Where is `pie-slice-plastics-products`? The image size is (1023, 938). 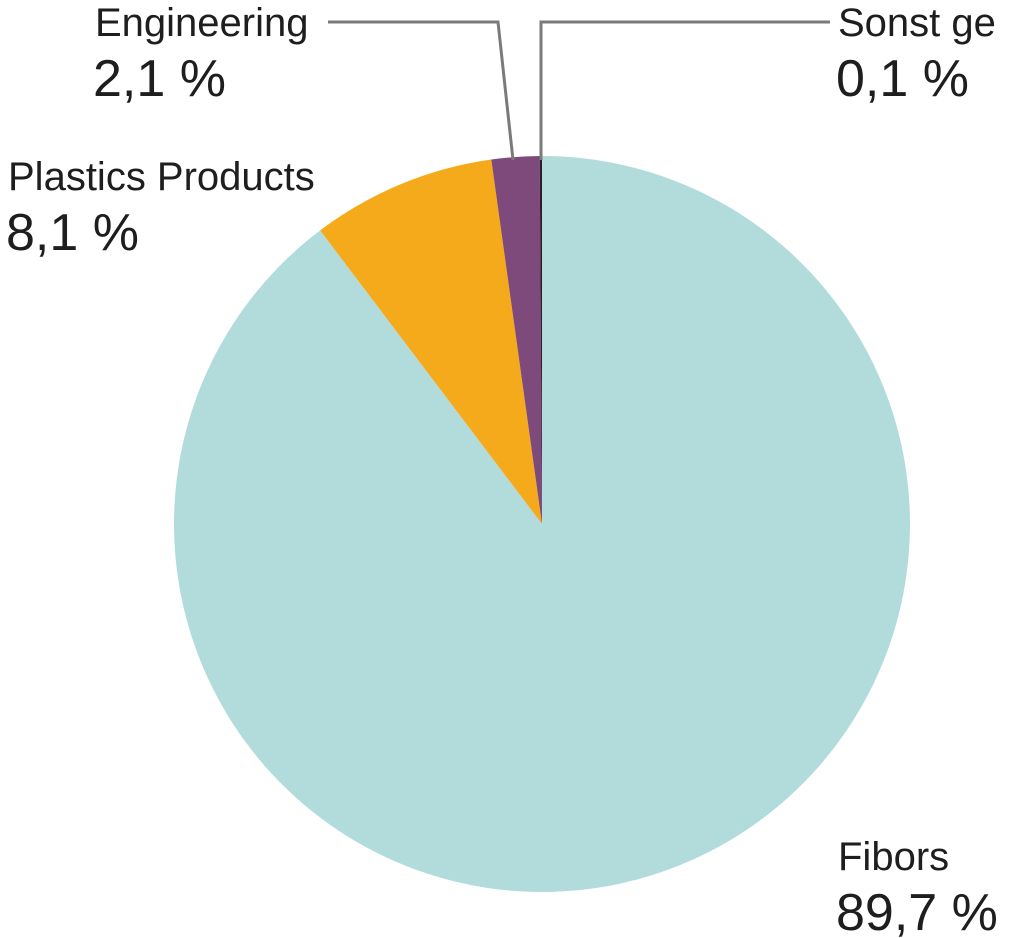
pie-slice-plastics-products is located at coordinates (431, 341).